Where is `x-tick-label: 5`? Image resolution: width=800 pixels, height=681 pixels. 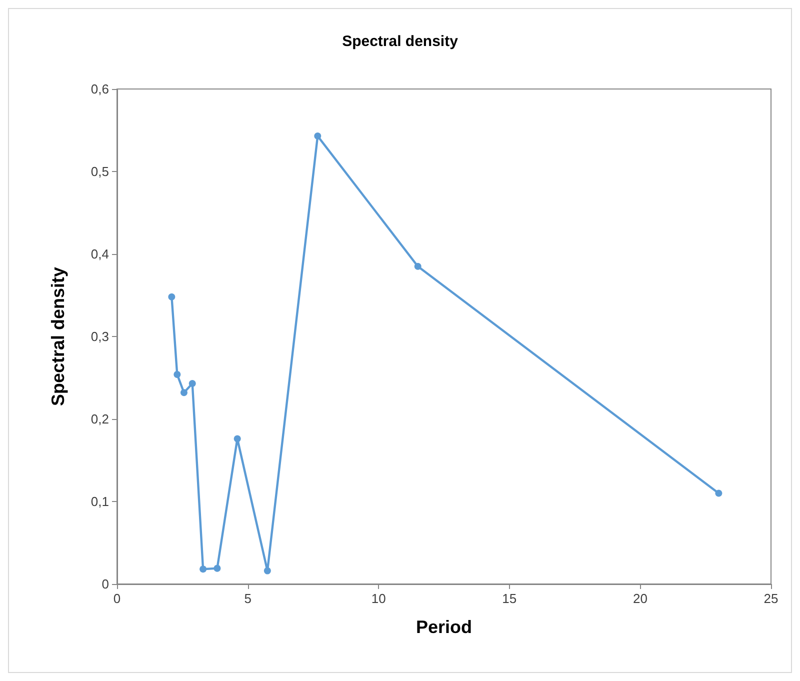
x-tick-label: 5 is located at coordinates (248, 598).